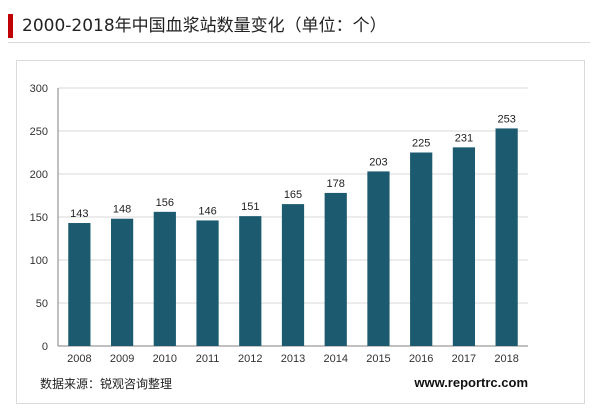  I want to click on x-tick-label: 2015, so click(378, 359).